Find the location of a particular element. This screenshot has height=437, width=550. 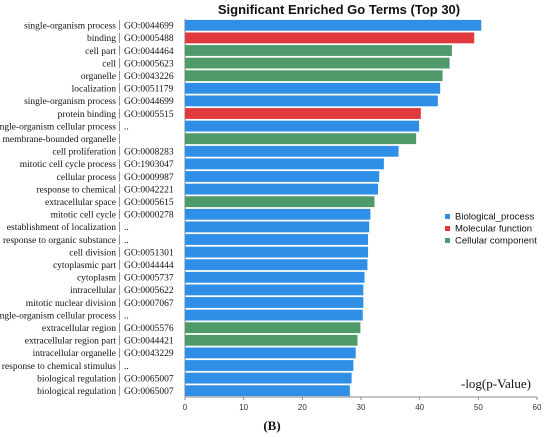

category-go-id-label: GO:0009987 is located at coordinates (149, 178).